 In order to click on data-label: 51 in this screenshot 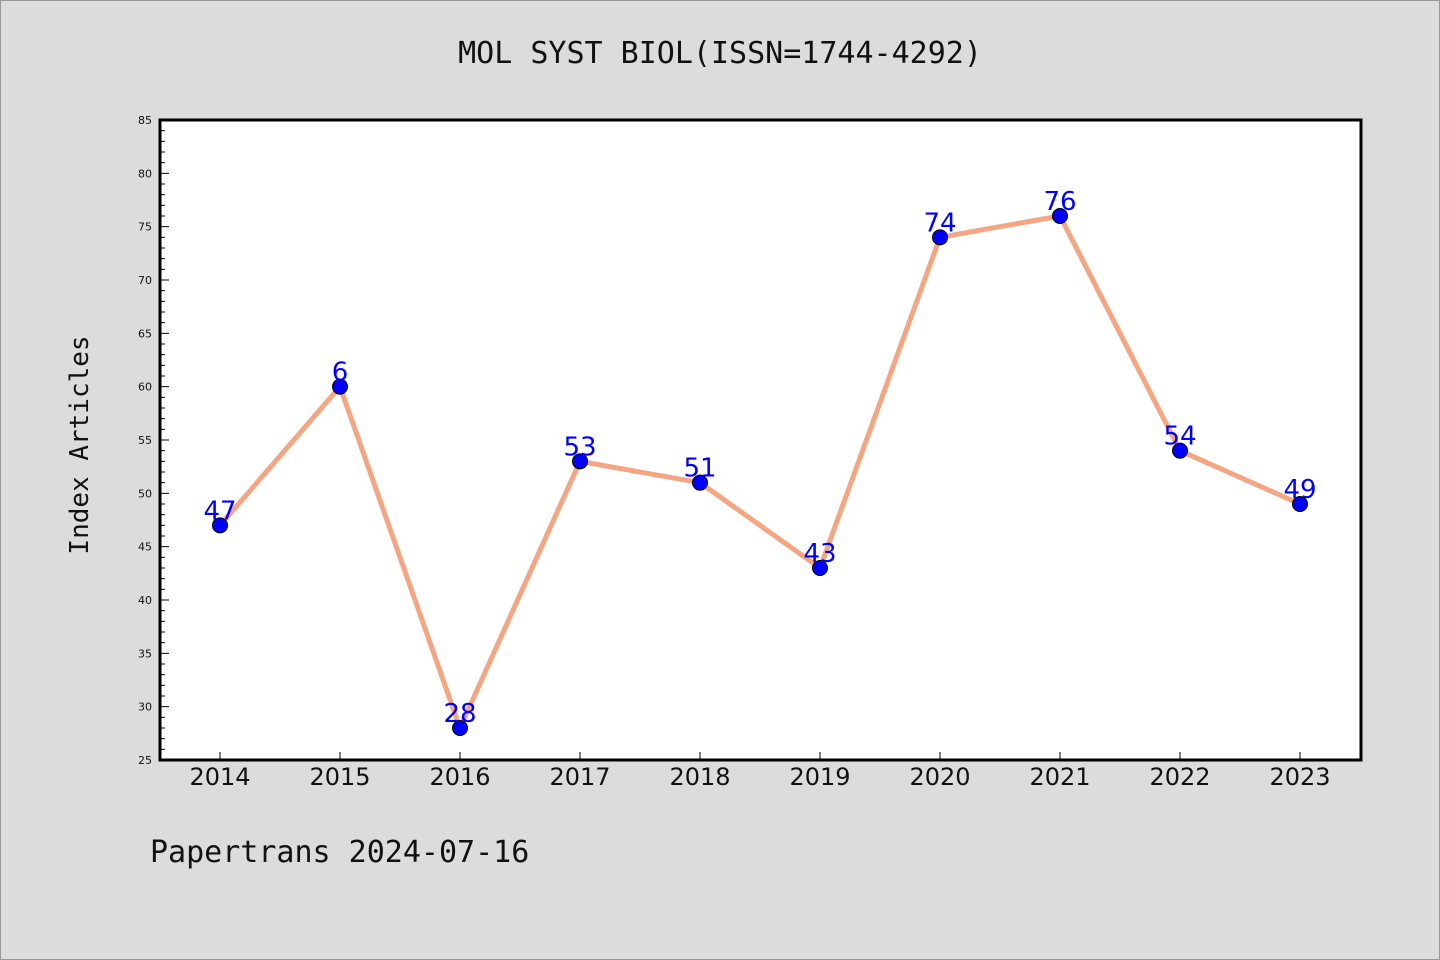, I will do `click(699, 469)`.